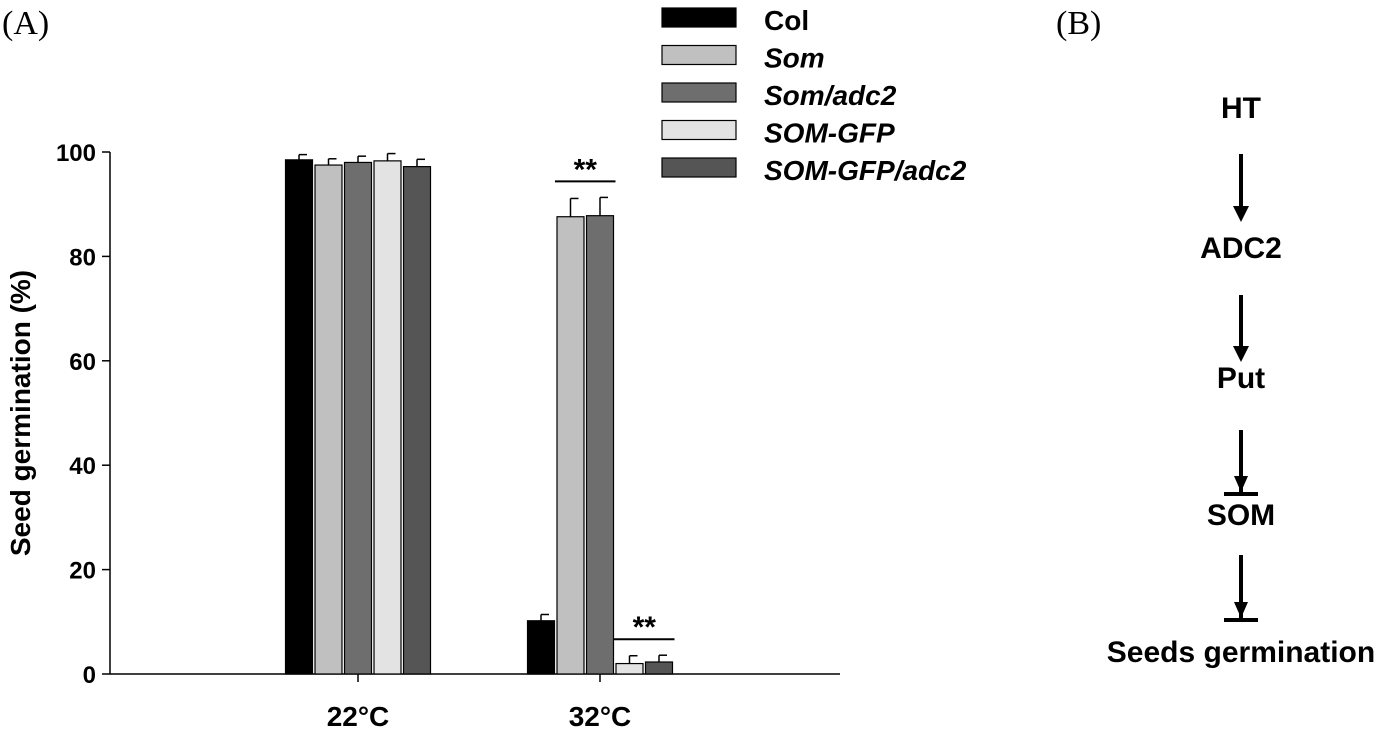 Image resolution: width=1400 pixels, height=729 pixels. Describe the element at coordinates (89, 675) in the screenshot. I see `y-tick-label: 0` at that location.